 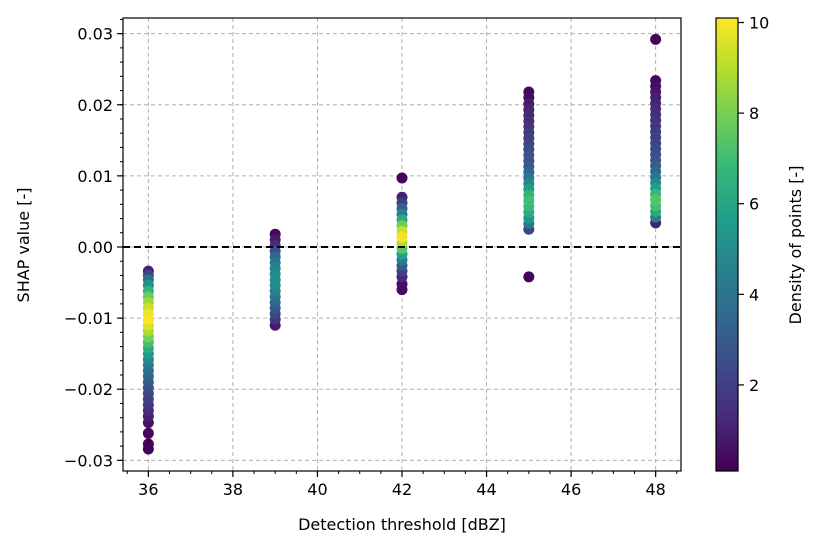 I want to click on x-tick-label: 36, so click(x=148, y=489).